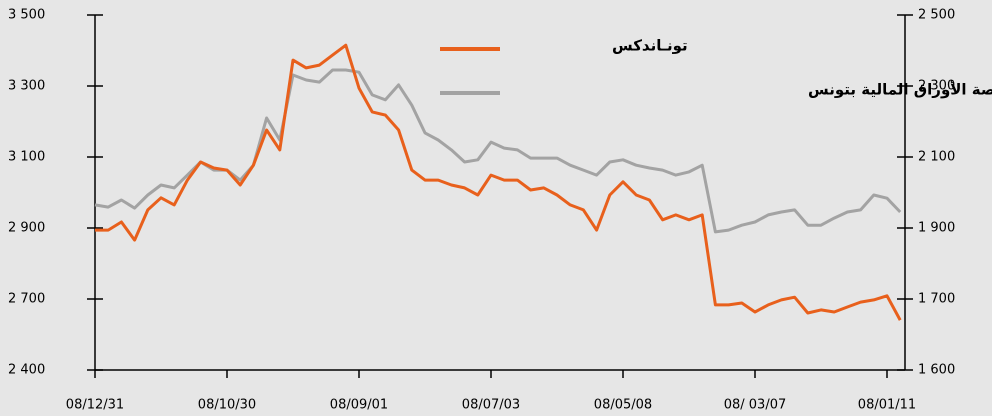 Image resolution: width=992 pixels, height=416 pixels. Describe the element at coordinates (359, 405) in the screenshot. I see `x-tick-label: 08/09/01` at that location.